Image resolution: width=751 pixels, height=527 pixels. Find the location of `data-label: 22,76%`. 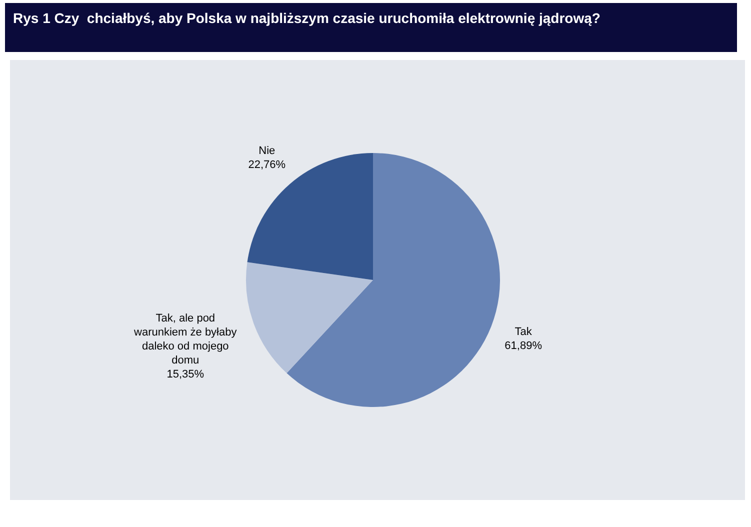

data-label: 22,76% is located at coordinates (267, 164).